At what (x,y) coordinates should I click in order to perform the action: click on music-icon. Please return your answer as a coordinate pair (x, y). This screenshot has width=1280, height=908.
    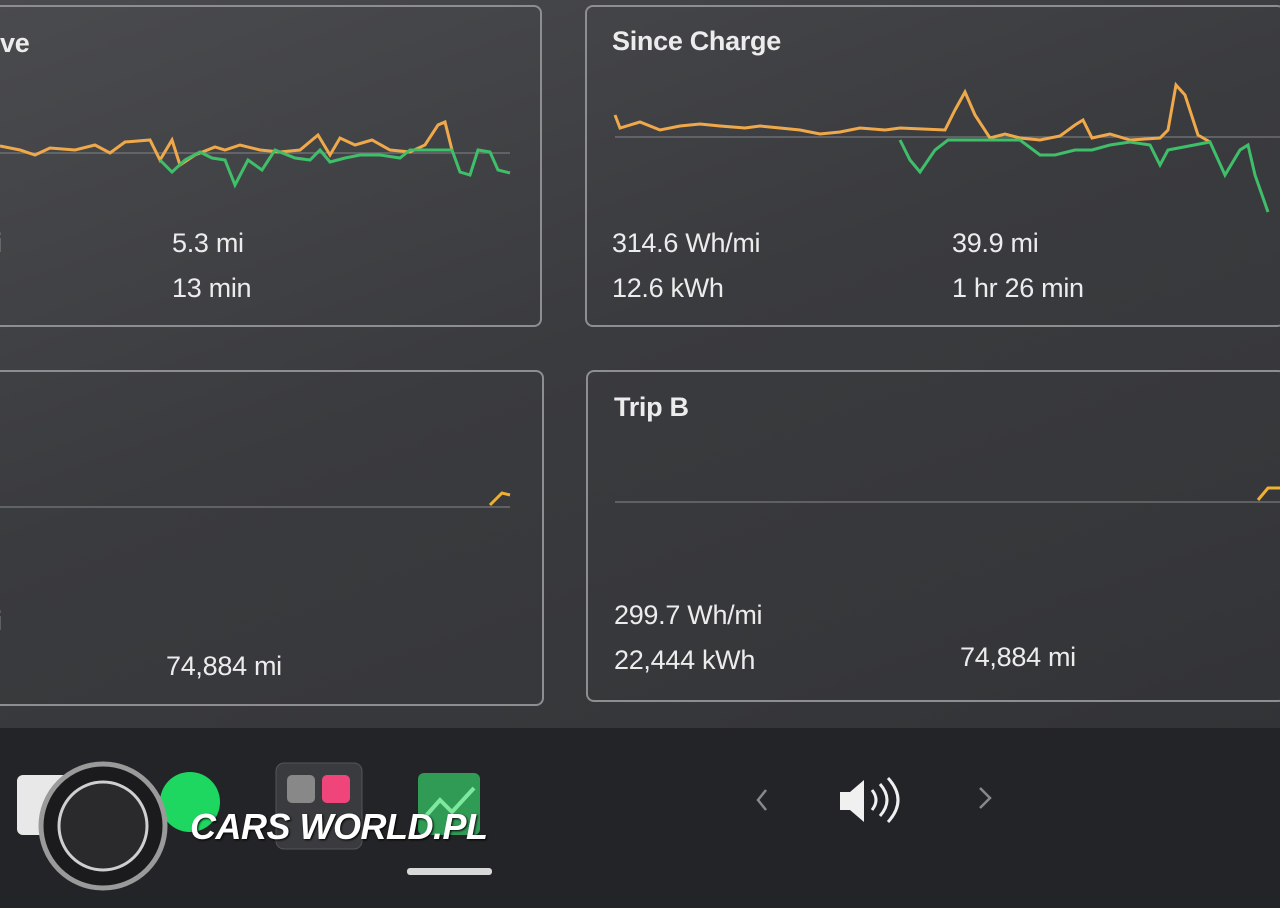
    Looking at the image, I should click on (336, 789).